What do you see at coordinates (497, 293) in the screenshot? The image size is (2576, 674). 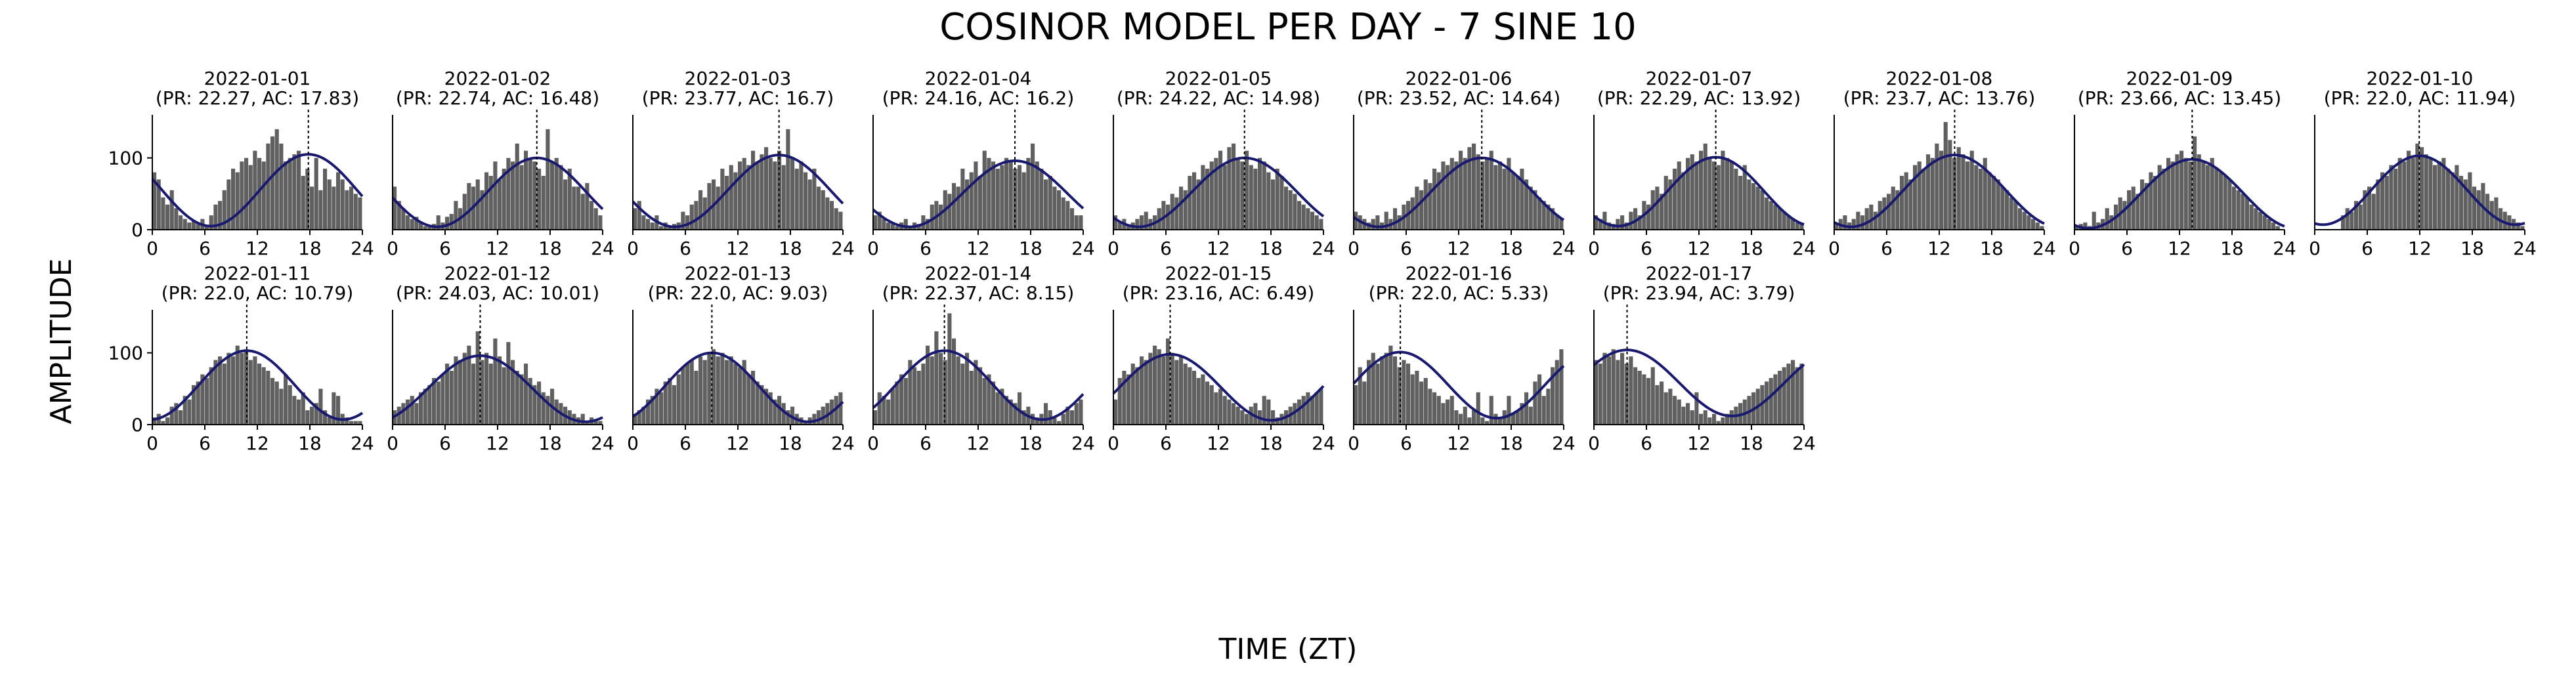 I see `panel-subtitle: (PR: 24.03, AC: 10.01)` at bounding box center [497, 293].